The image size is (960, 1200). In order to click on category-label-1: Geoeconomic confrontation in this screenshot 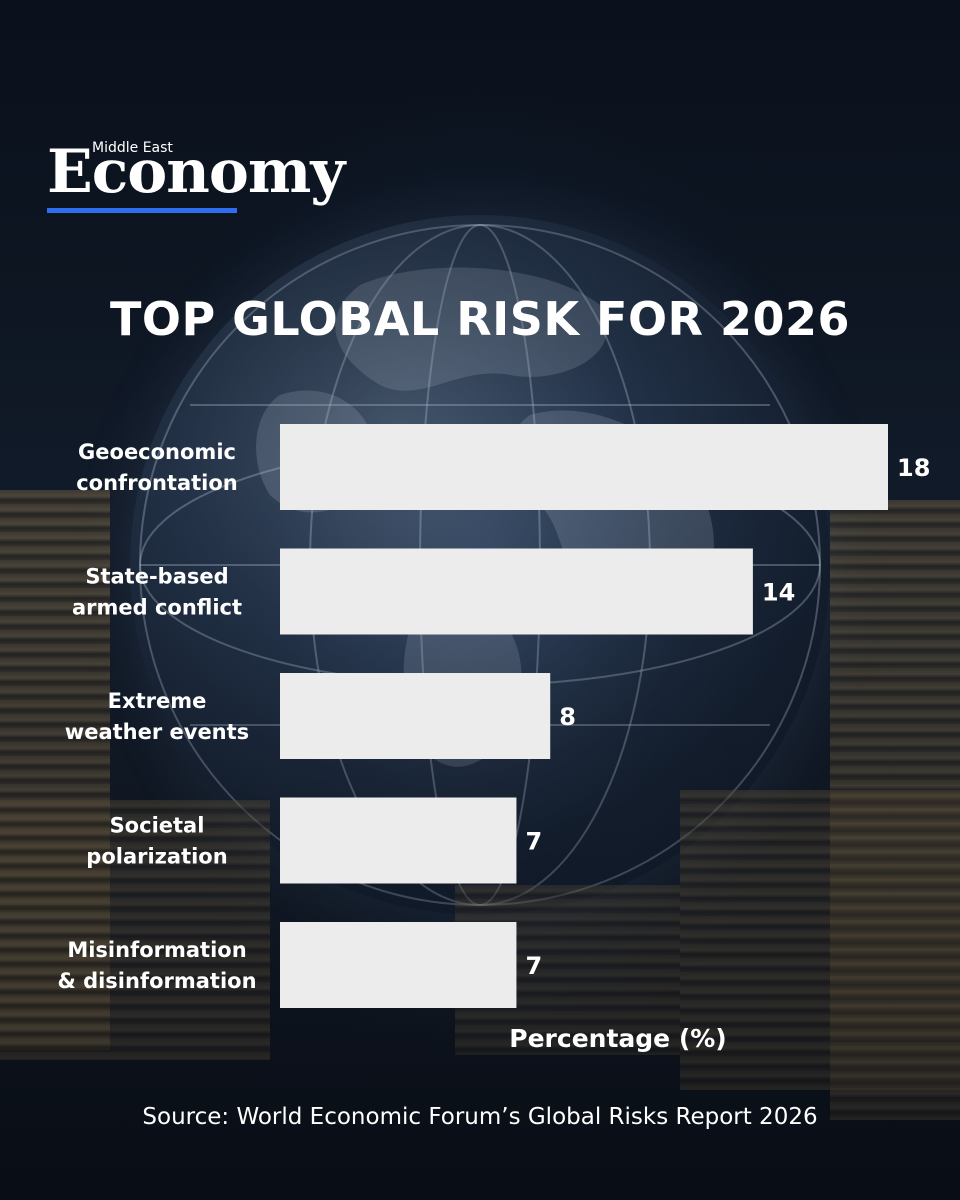, I will do `click(157, 467)`.